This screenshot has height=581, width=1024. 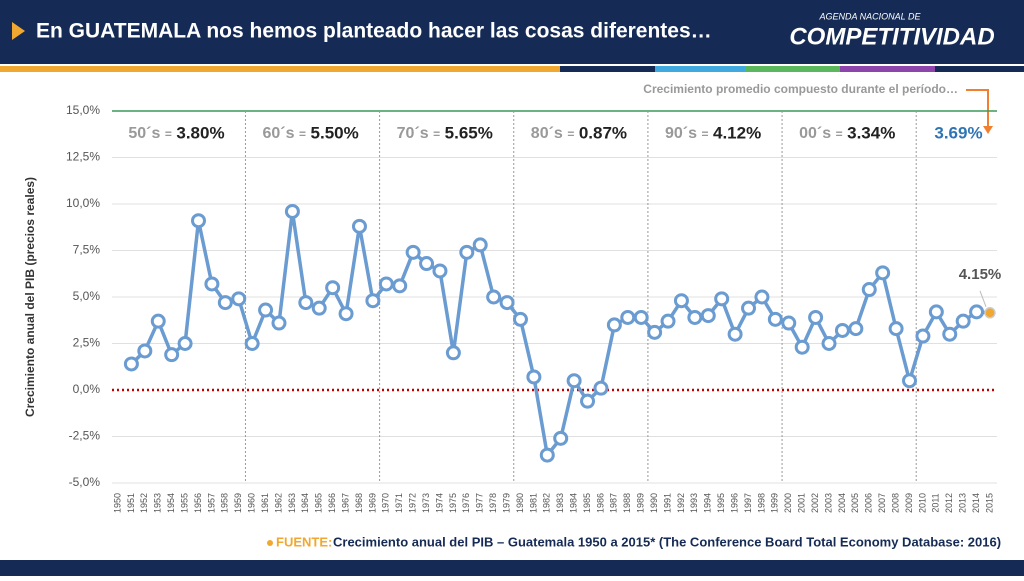 What do you see at coordinates (386, 503) in the screenshot?
I see `x-tick-label: 1970` at bounding box center [386, 503].